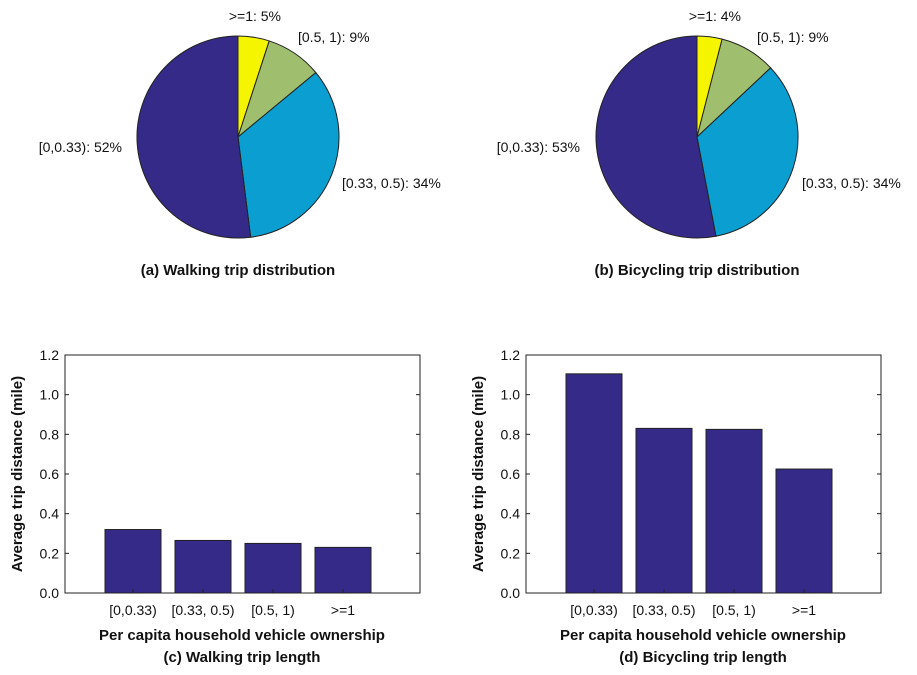 This screenshot has height=675, width=917. What do you see at coordinates (703, 657) in the screenshot?
I see `caption-bicycling-length: (d) Bicycling trip length` at bounding box center [703, 657].